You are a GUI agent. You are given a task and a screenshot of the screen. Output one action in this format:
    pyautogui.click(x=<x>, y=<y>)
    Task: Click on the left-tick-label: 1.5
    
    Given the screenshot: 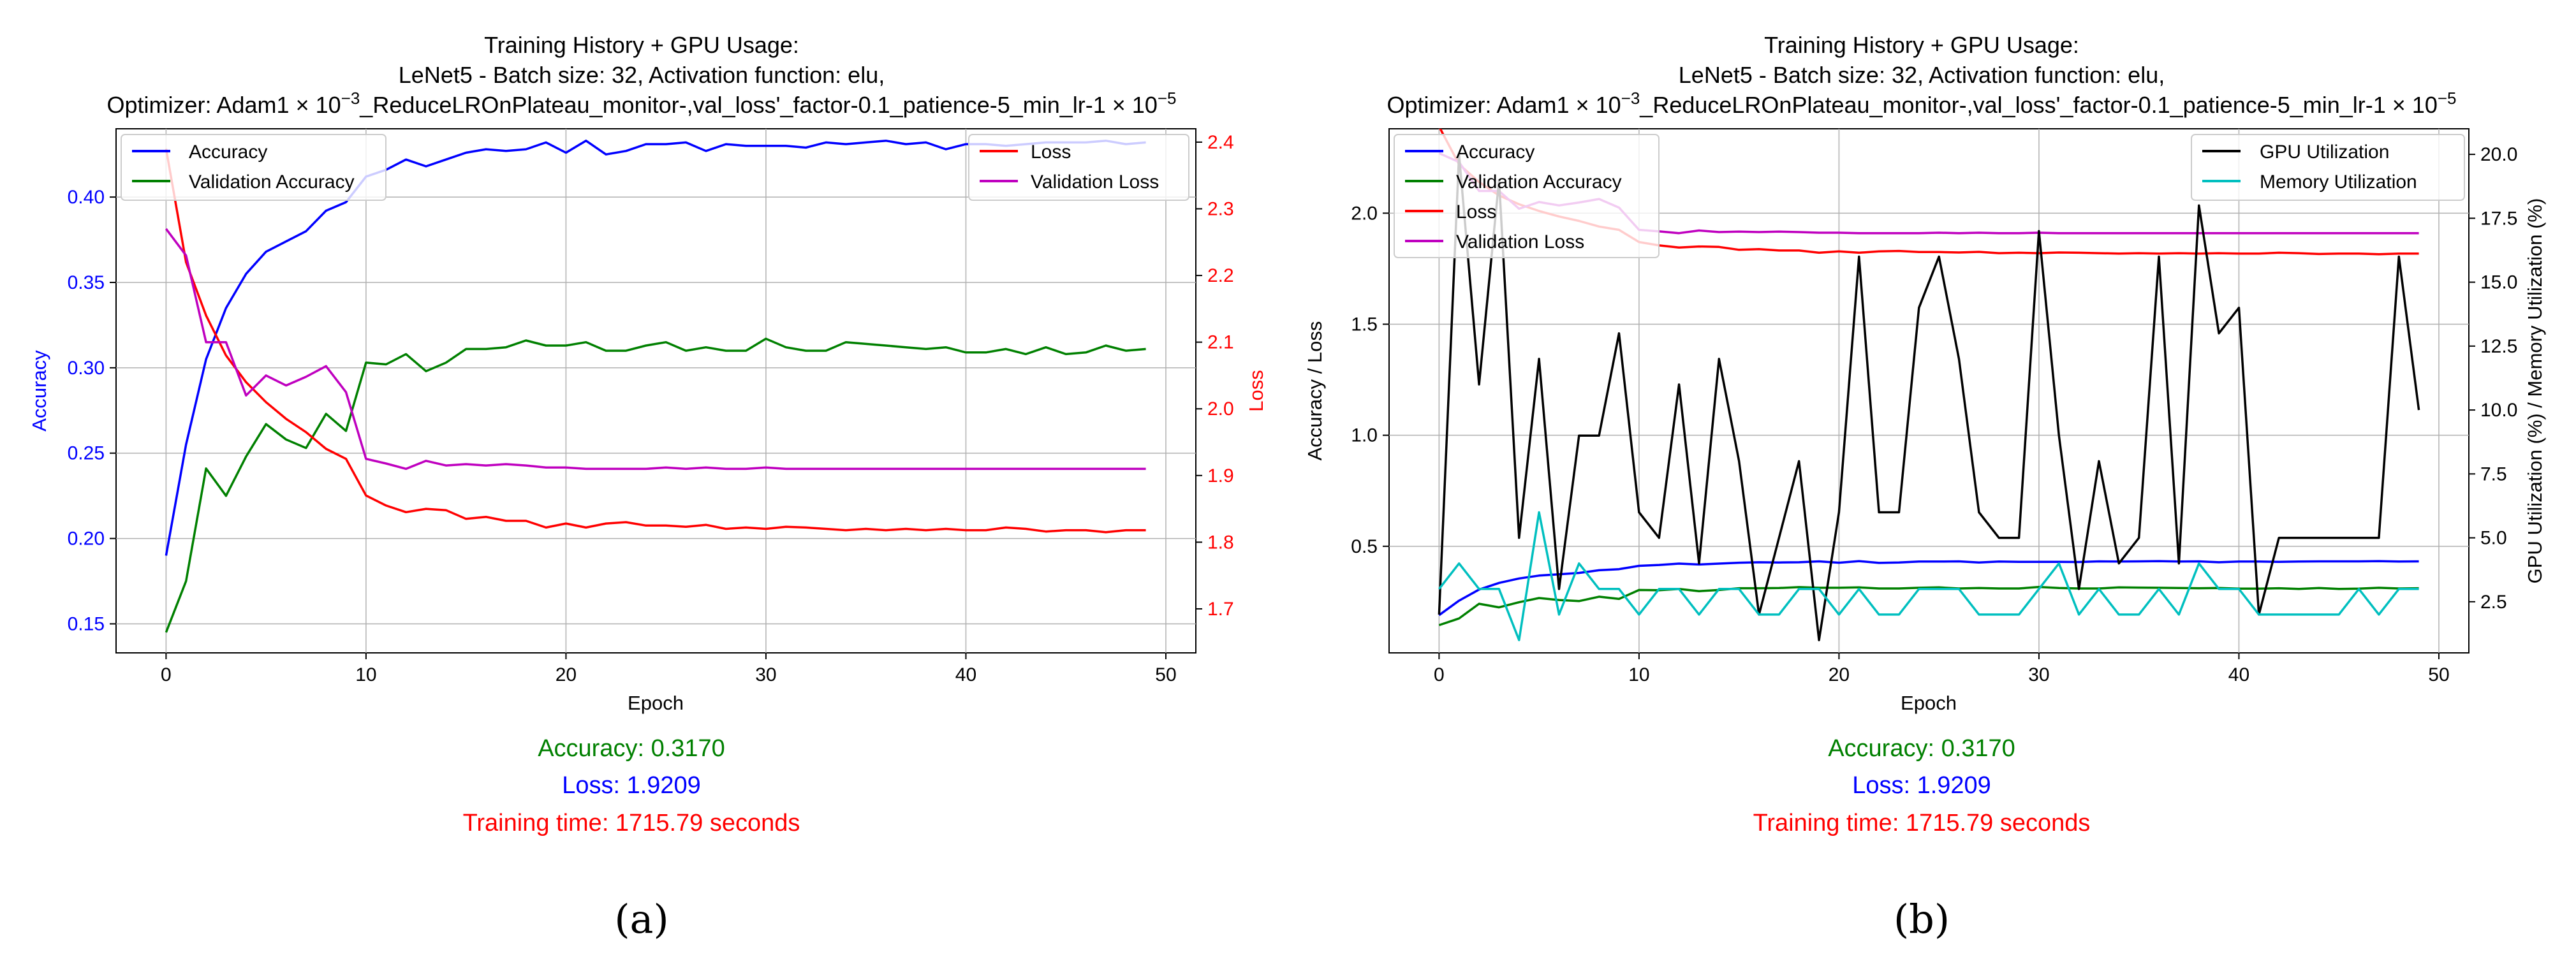 What is the action you would take?
    pyautogui.click(x=1364, y=324)
    